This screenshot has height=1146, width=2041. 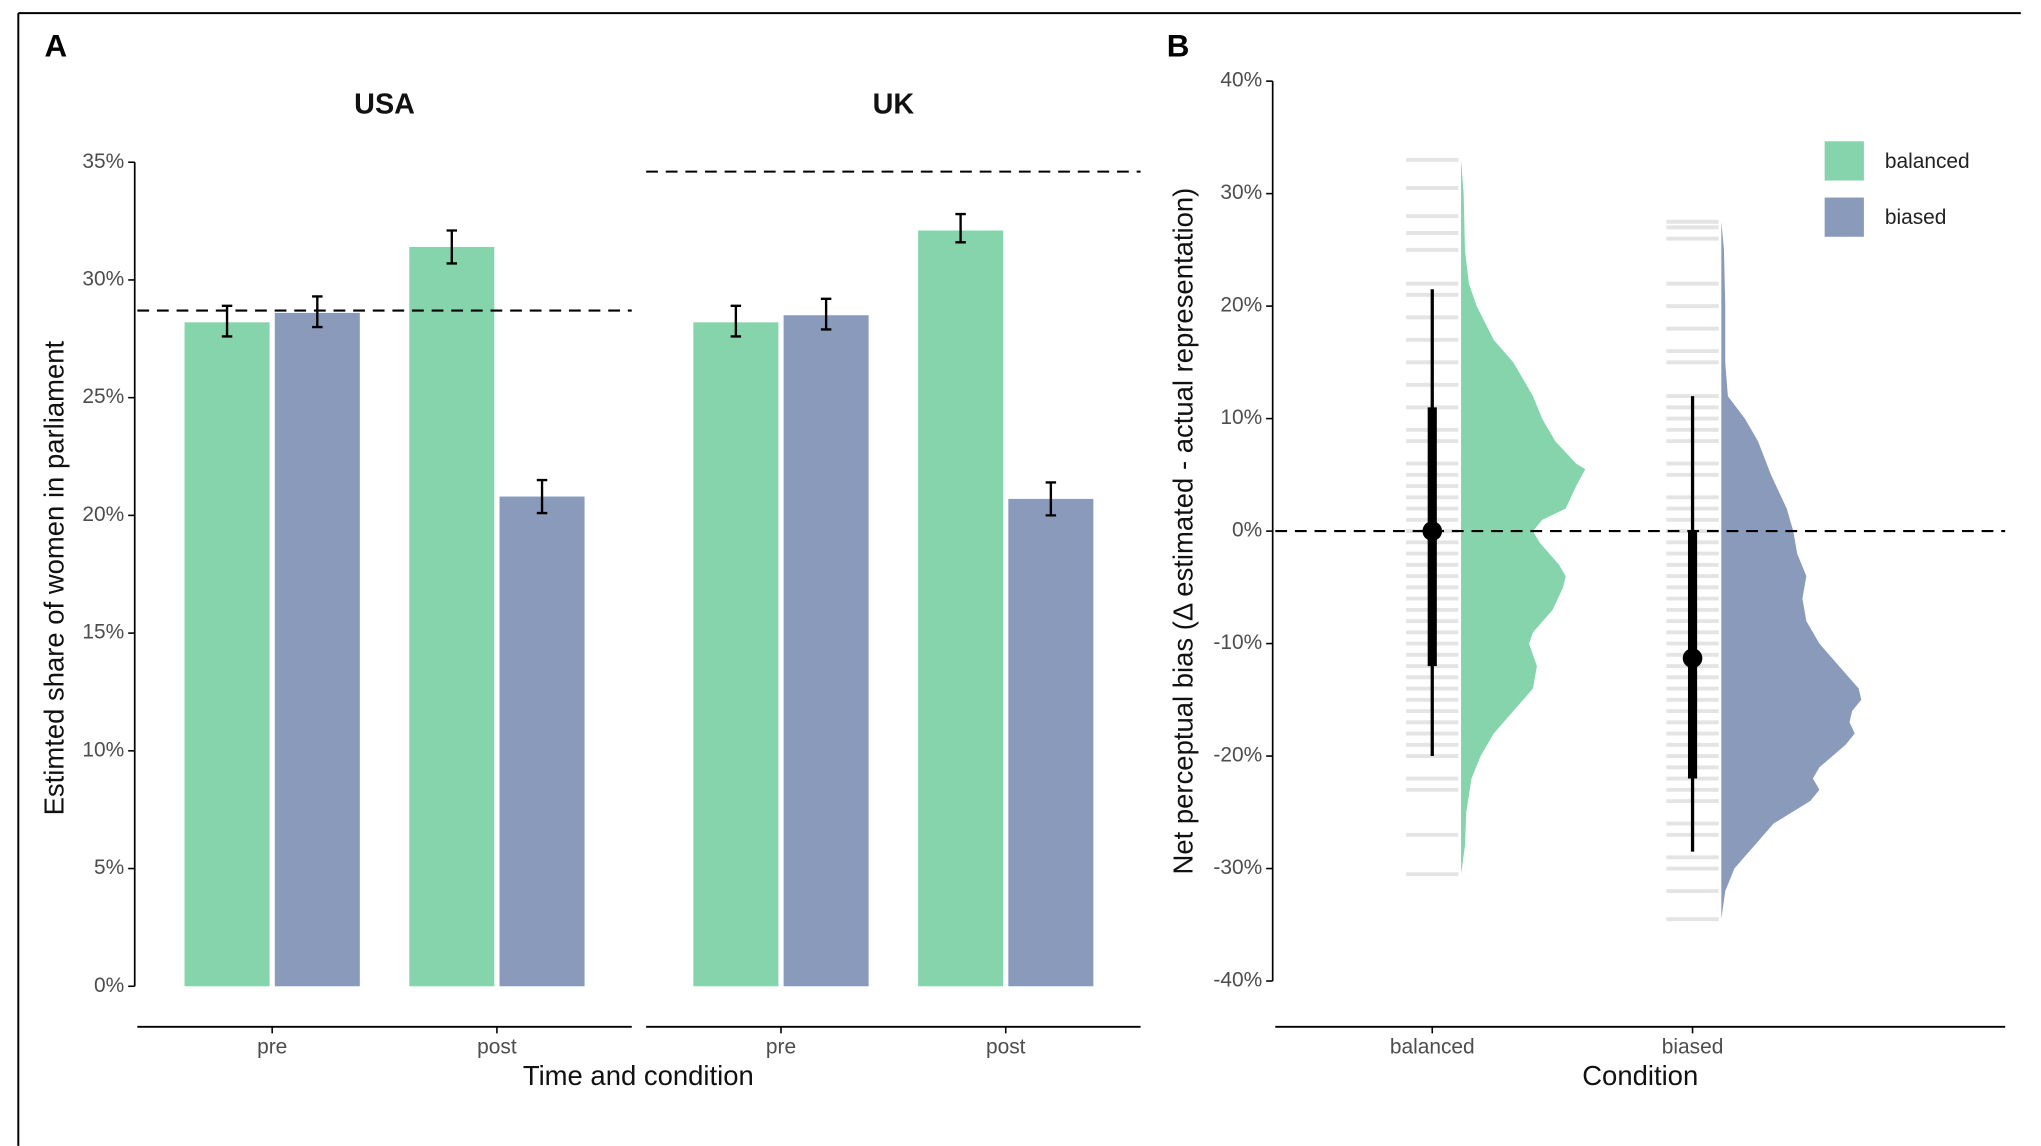 I want to click on x-tick-label: balanced, so click(x=1432, y=1046).